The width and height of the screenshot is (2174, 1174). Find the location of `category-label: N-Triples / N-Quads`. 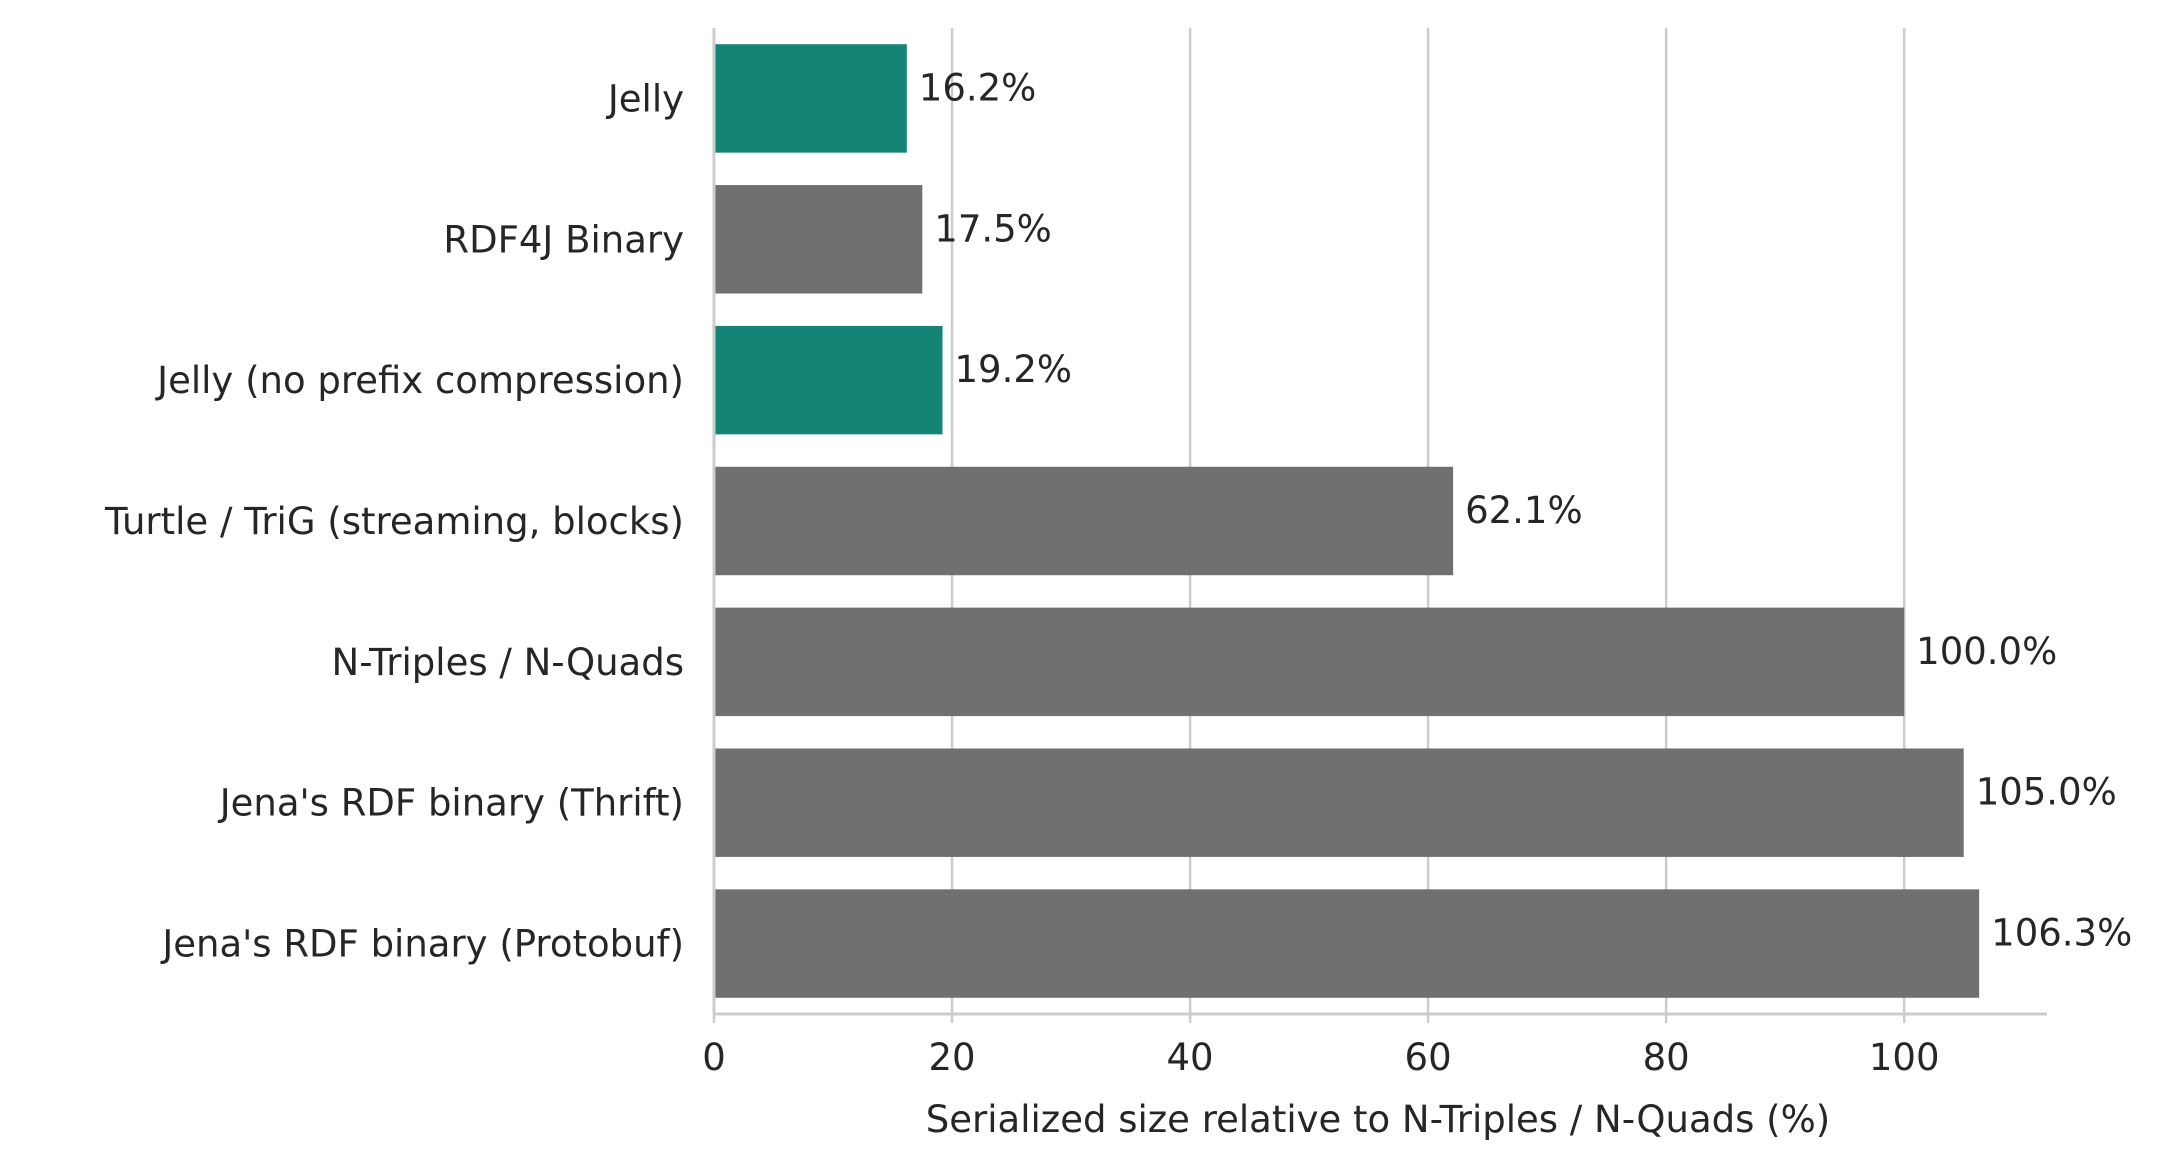

category-label: N-Triples / N-Quads is located at coordinates (508, 662).